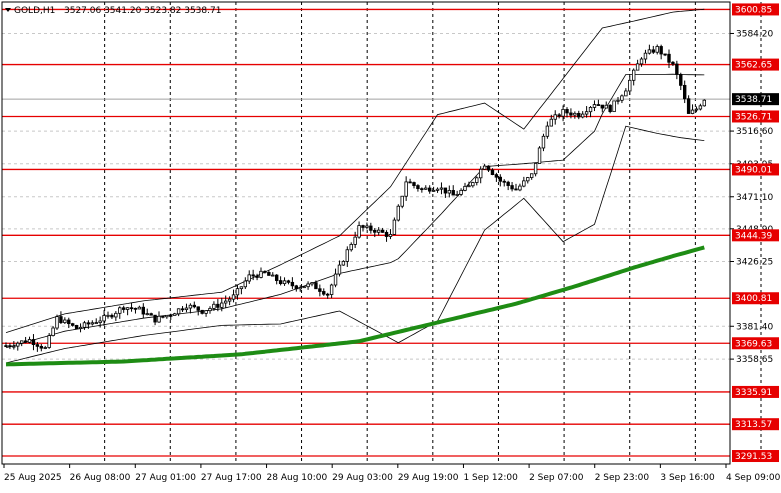 The width and height of the screenshot is (781, 493). I want to click on x-tick-label: 27 Aug 01:00, so click(165, 478).